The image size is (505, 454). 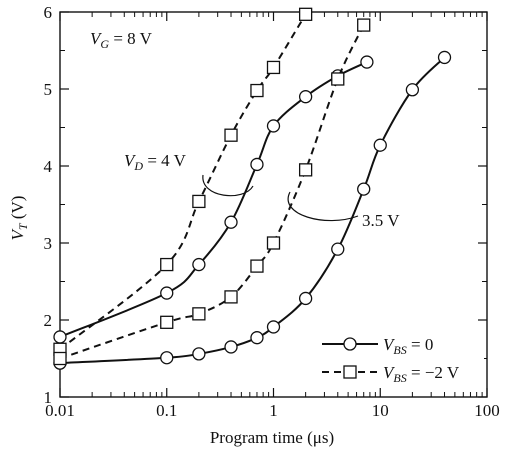 What do you see at coordinates (48, 243) in the screenshot?
I see `y-tick-label: 3` at bounding box center [48, 243].